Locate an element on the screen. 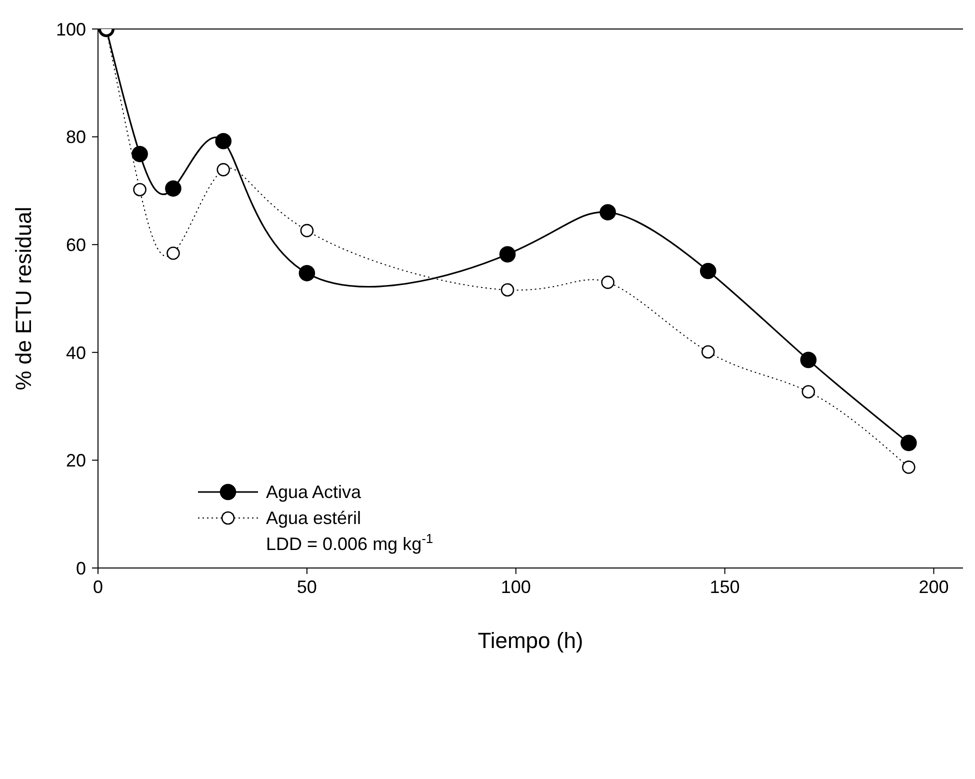 The image size is (975, 779). legend-label: Agua Activa is located at coordinates (314, 492).